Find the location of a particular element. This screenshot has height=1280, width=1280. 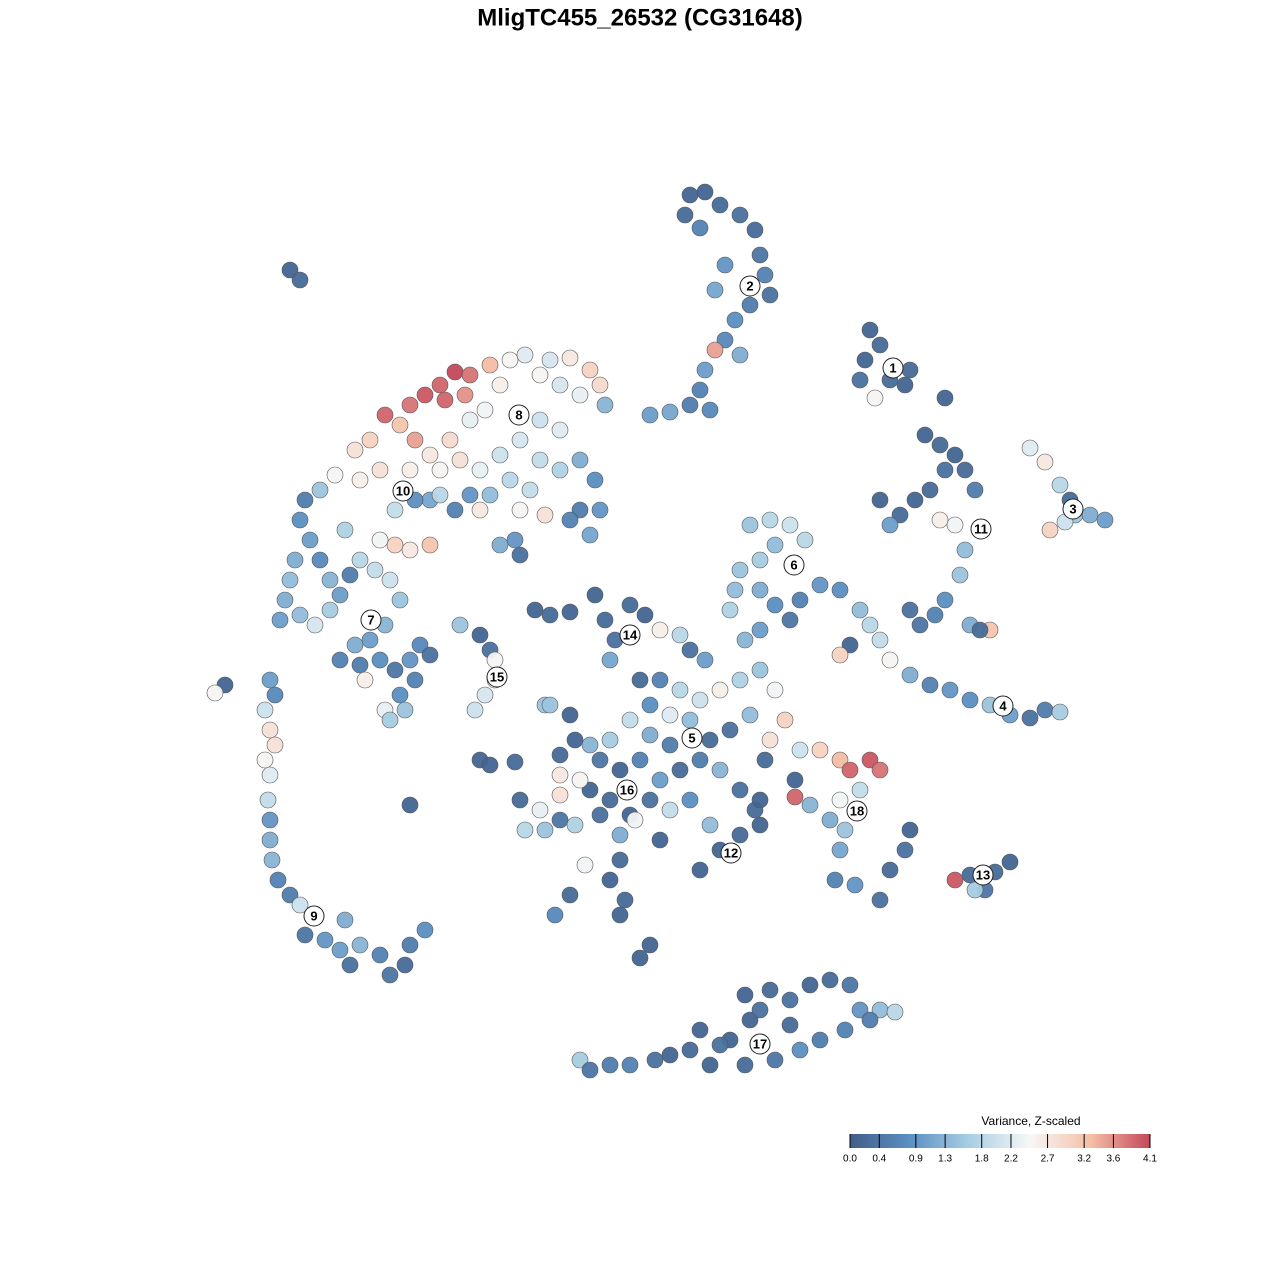

cluster-label: 16 is located at coordinates (627, 789).